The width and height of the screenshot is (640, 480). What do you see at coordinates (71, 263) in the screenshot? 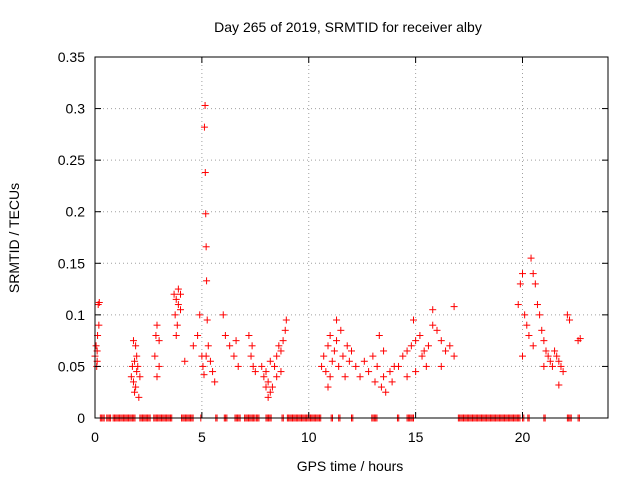
I see `y-tick-label: 0.15` at bounding box center [71, 263].